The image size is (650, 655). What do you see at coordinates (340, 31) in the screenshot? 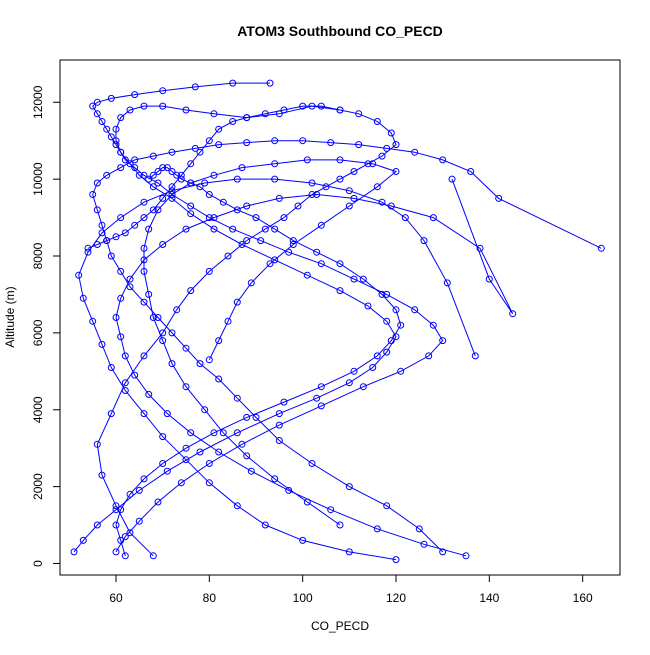
I see `chart-title: ATOM3 Southbound CO_PECD` at bounding box center [340, 31].